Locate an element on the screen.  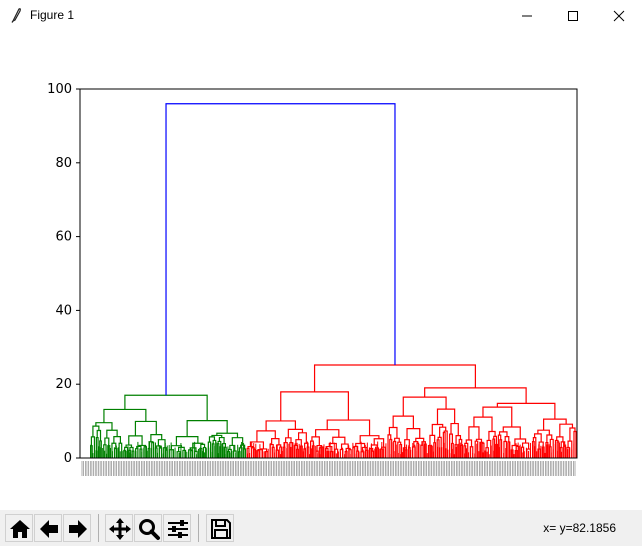
forward-button is located at coordinates (77, 528).